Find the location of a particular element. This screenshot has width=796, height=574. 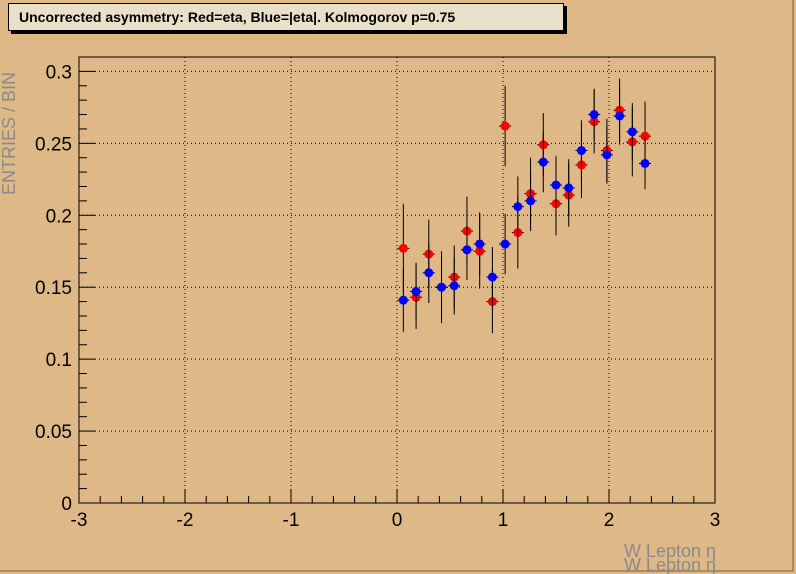

x-axis-title: W Lepton η is located at coordinates (670, 551).